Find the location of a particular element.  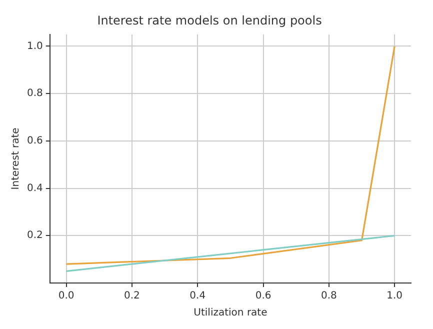

x-tick-label: 0.2 is located at coordinates (132, 296).